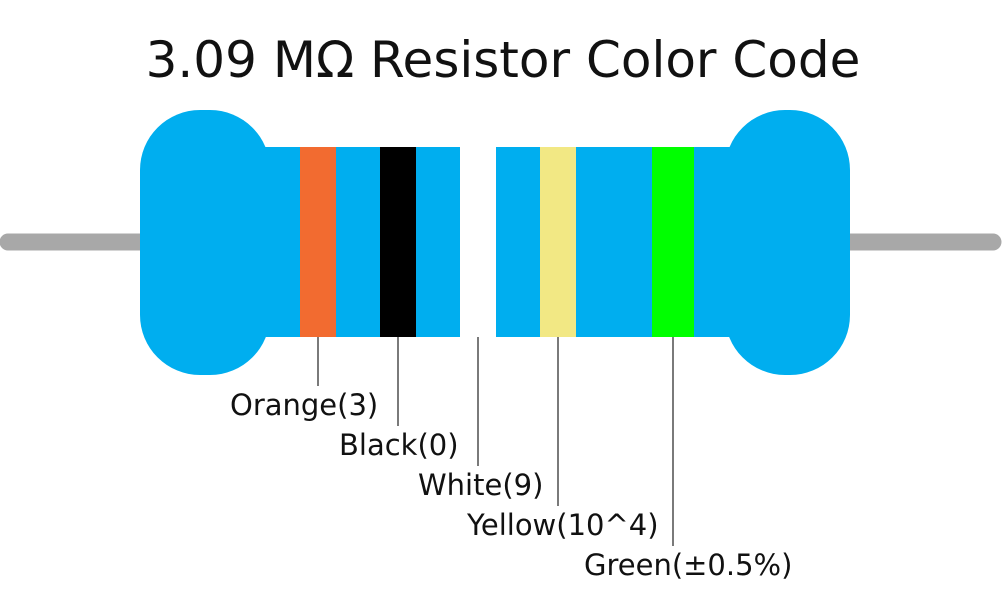 This screenshot has width=1006, height=607. What do you see at coordinates (688, 565) in the screenshot?
I see `band-label-green: Green(±0.5%)` at bounding box center [688, 565].